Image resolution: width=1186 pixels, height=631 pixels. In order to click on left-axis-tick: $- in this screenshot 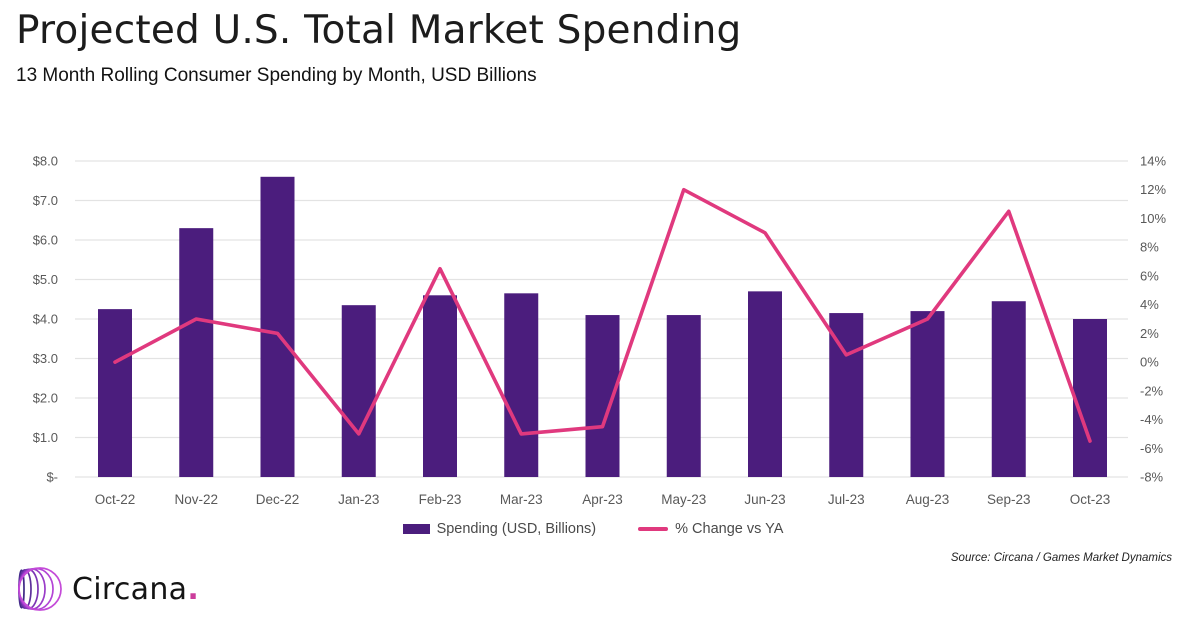, I will do `click(52, 477)`.